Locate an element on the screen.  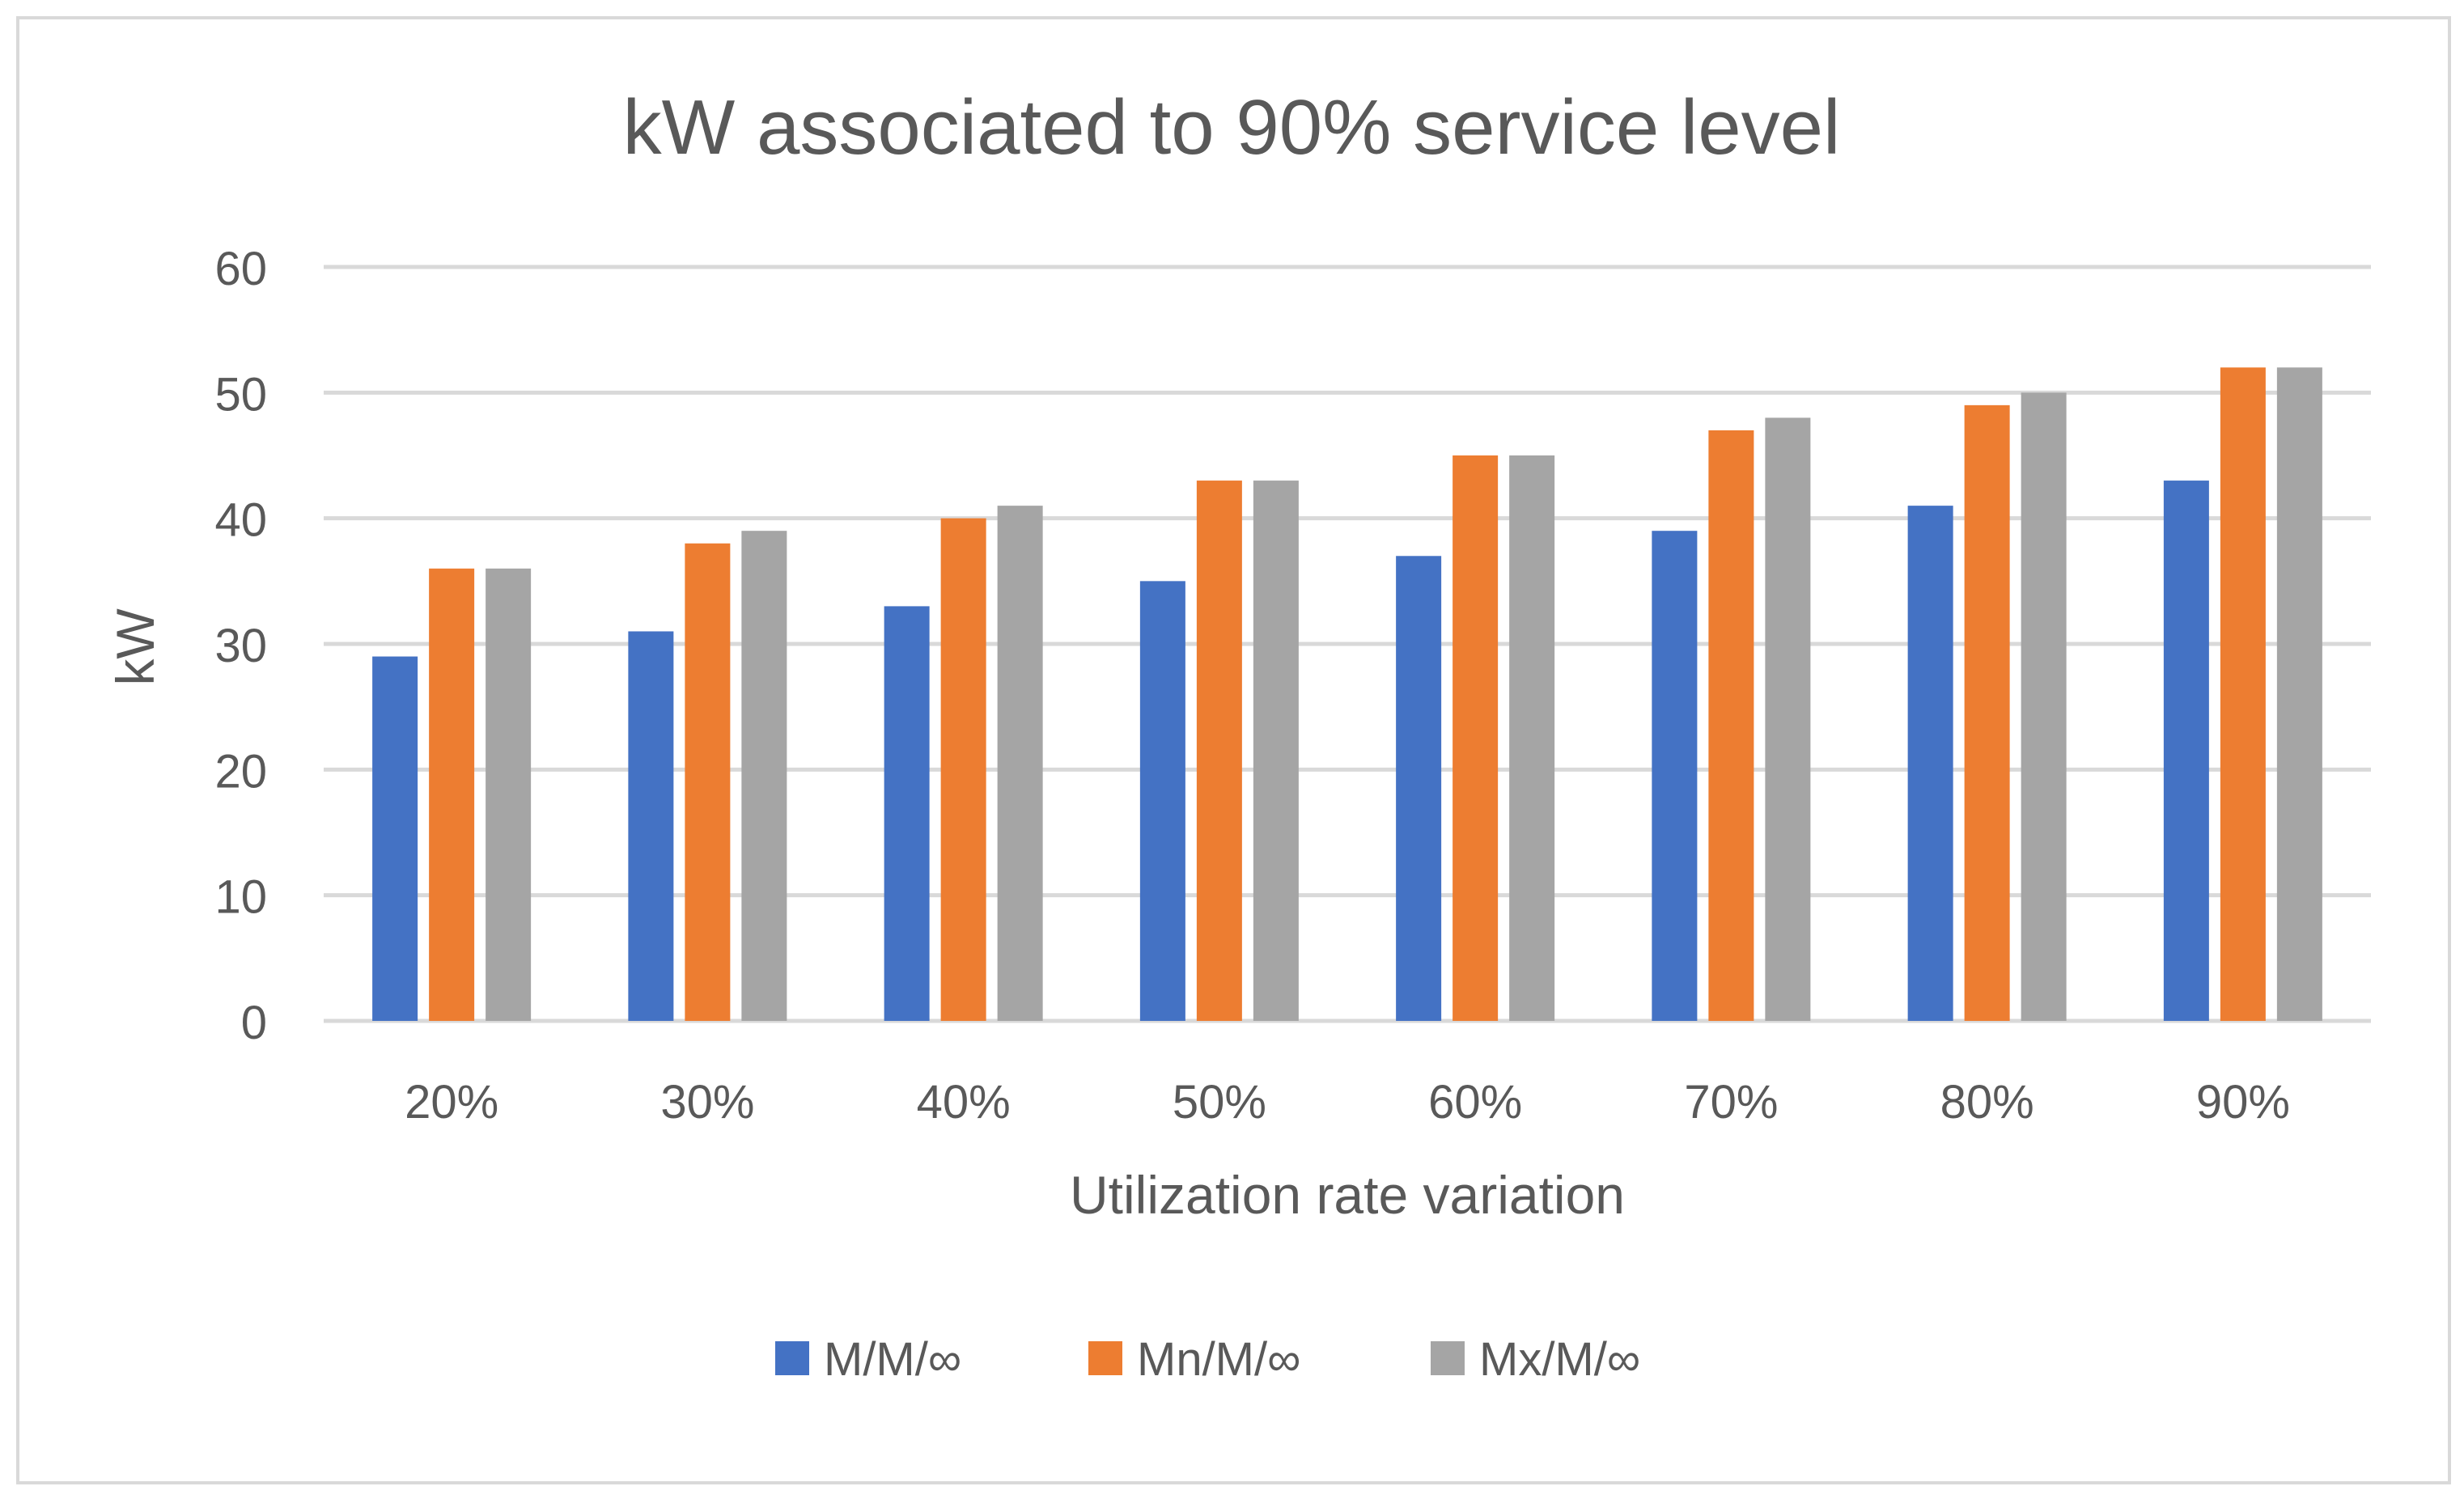
y-tick-label: 30 is located at coordinates (240, 646).